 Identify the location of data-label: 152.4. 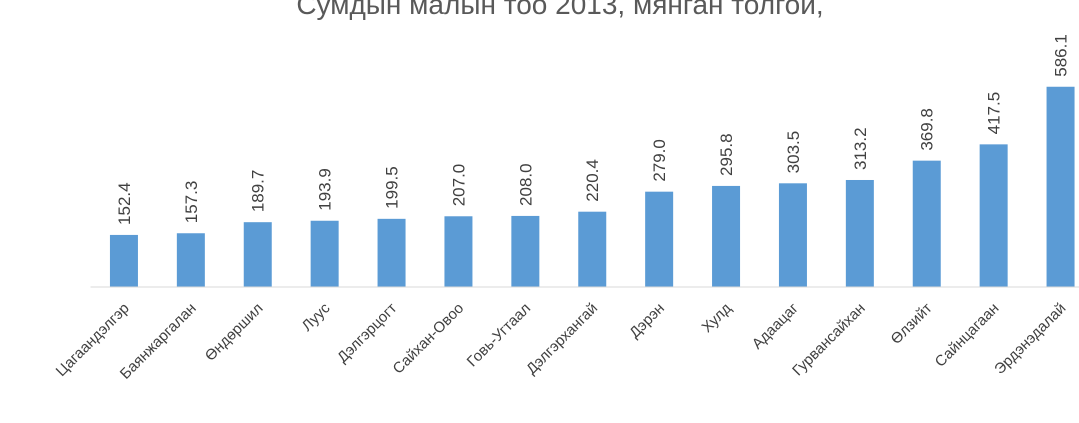
(124, 203).